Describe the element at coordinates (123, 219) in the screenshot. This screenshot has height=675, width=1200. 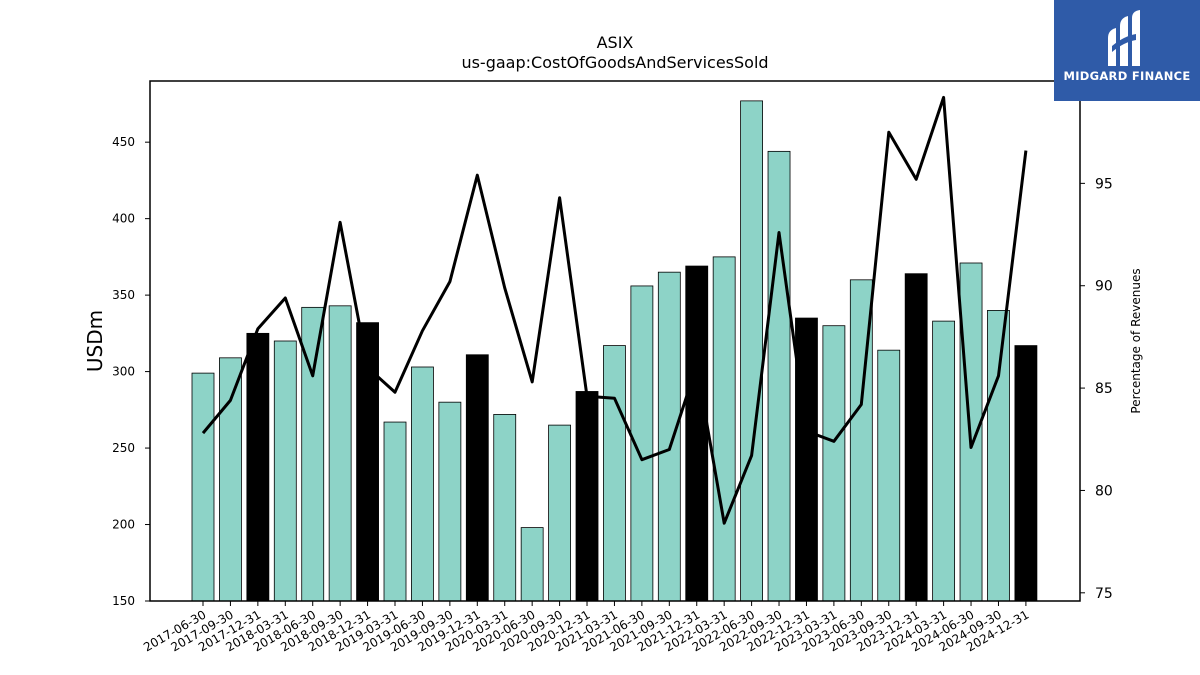
I see `y-tick-label: 400` at that location.